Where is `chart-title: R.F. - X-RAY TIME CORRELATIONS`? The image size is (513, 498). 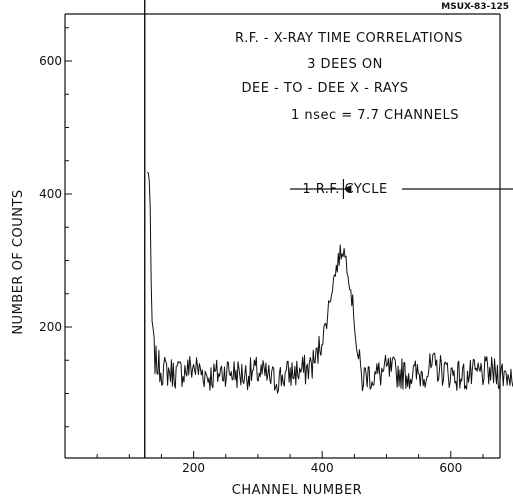 chart-title: R.F. - X-RAY TIME CORRELATIONS is located at coordinates (349, 38).